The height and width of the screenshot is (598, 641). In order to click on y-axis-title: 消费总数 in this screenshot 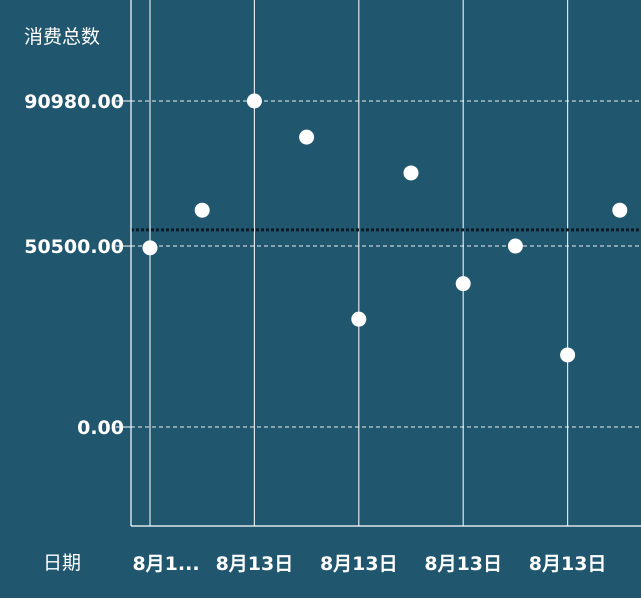, I will do `click(62, 37)`.